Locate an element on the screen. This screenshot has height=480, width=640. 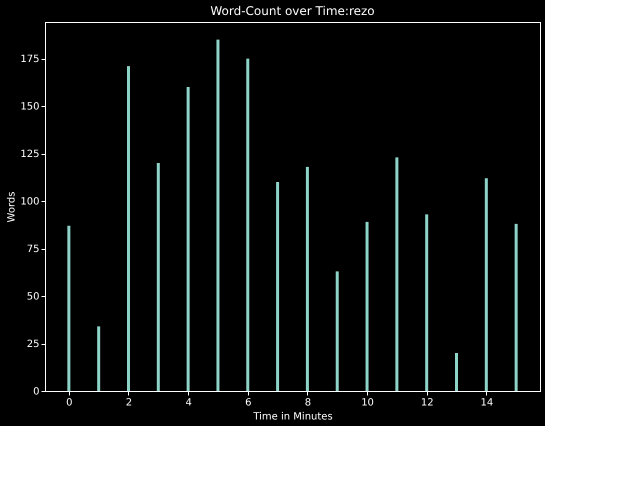
y-axis-title: Words is located at coordinates (12, 207).